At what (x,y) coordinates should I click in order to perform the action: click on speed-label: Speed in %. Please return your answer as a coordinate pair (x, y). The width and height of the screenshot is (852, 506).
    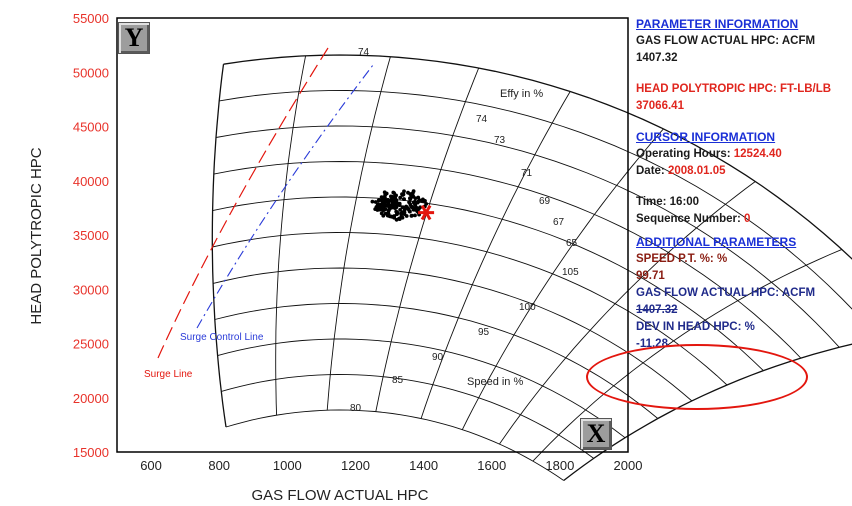
    Looking at the image, I should click on (495, 382).